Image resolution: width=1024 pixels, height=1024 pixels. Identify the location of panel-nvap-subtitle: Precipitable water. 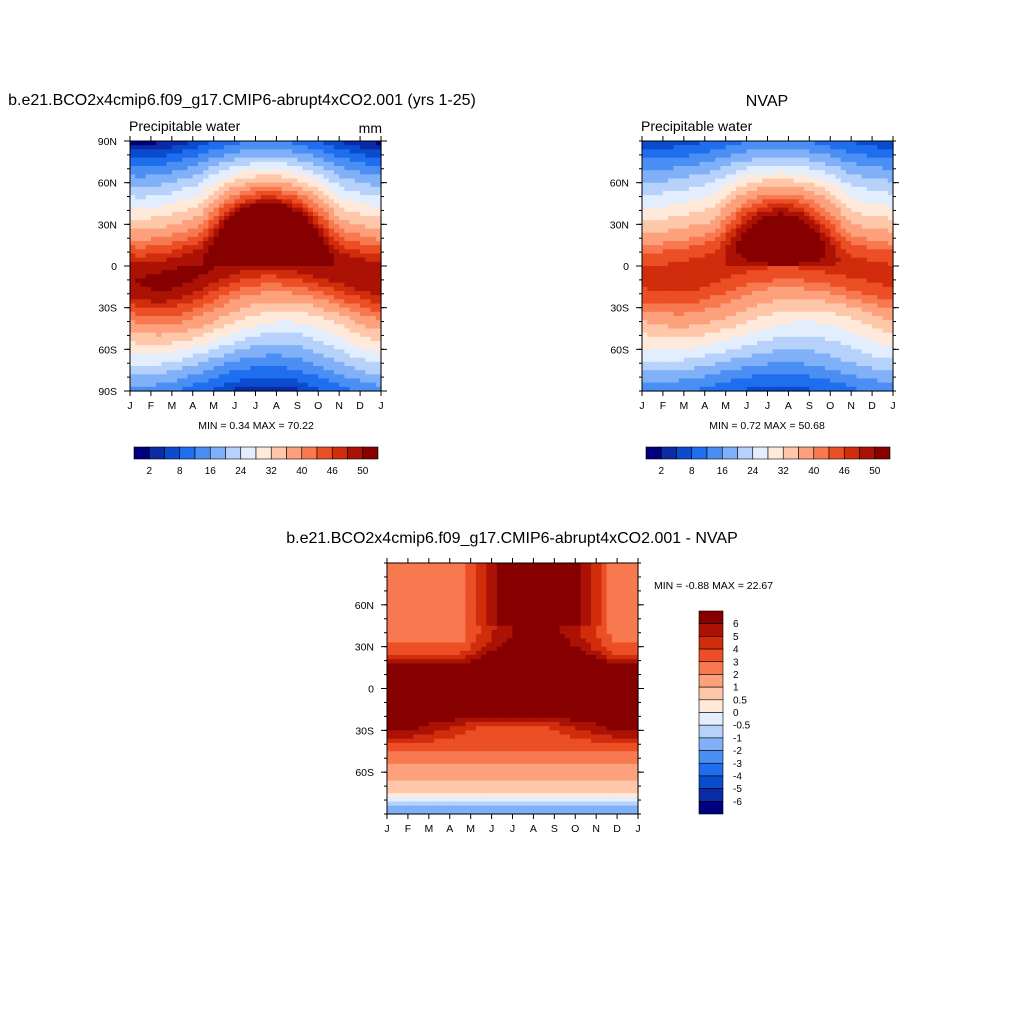
(697, 126).